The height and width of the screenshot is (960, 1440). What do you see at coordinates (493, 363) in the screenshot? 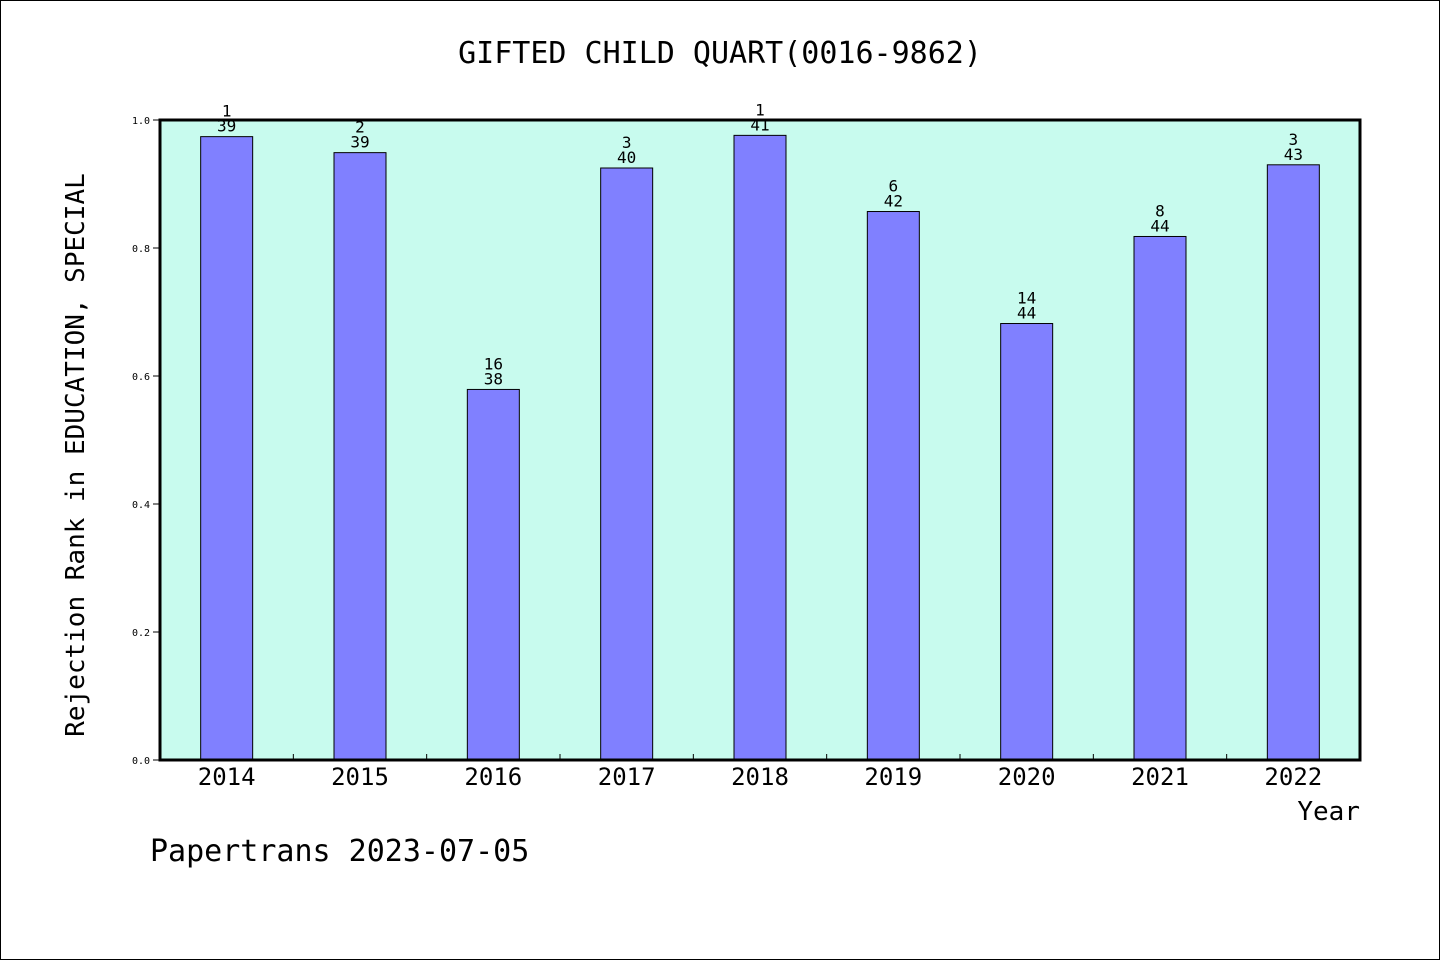
I see `bar-rank-label: 16` at bounding box center [493, 363].